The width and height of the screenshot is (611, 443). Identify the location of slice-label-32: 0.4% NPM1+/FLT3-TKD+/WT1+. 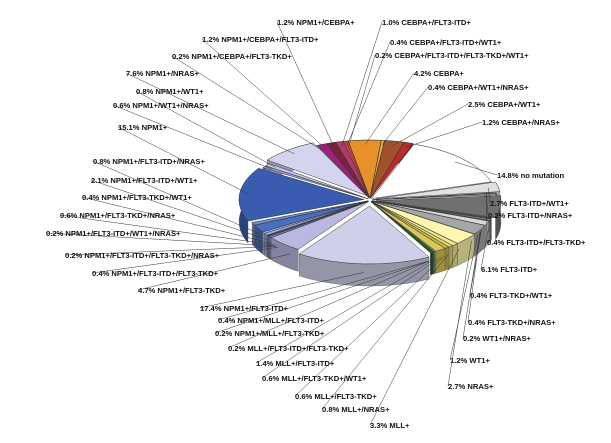
(137, 197).